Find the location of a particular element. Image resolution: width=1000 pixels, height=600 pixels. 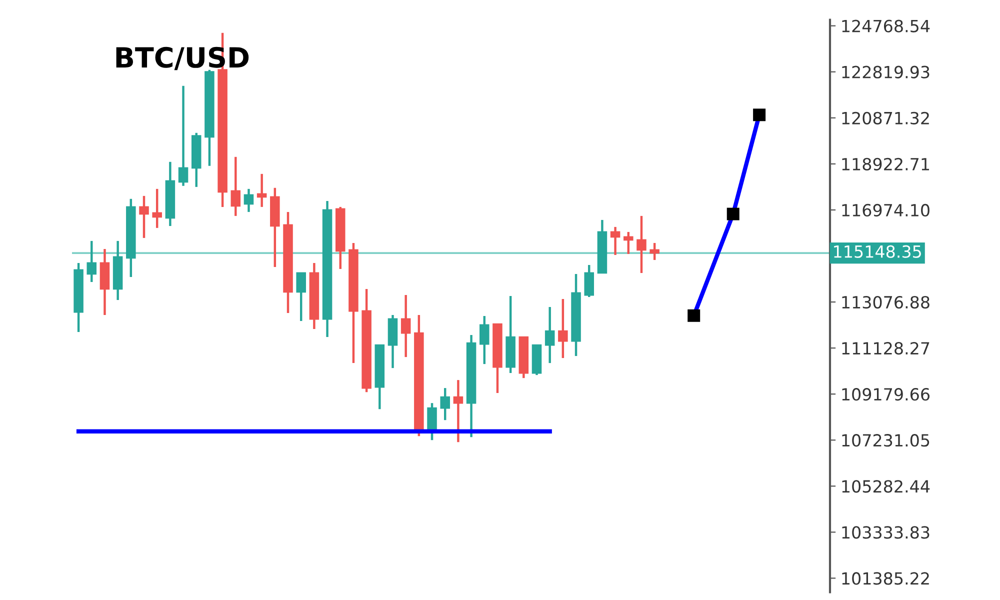

y-tick-label: 113076.88 is located at coordinates (886, 302).